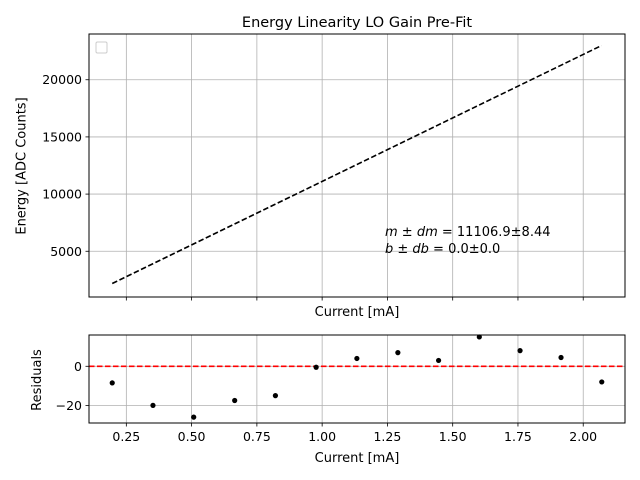 Image resolution: width=640 pixels, height=480 pixels. What do you see at coordinates (101, 47) in the screenshot?
I see `legend-box` at bounding box center [101, 47].